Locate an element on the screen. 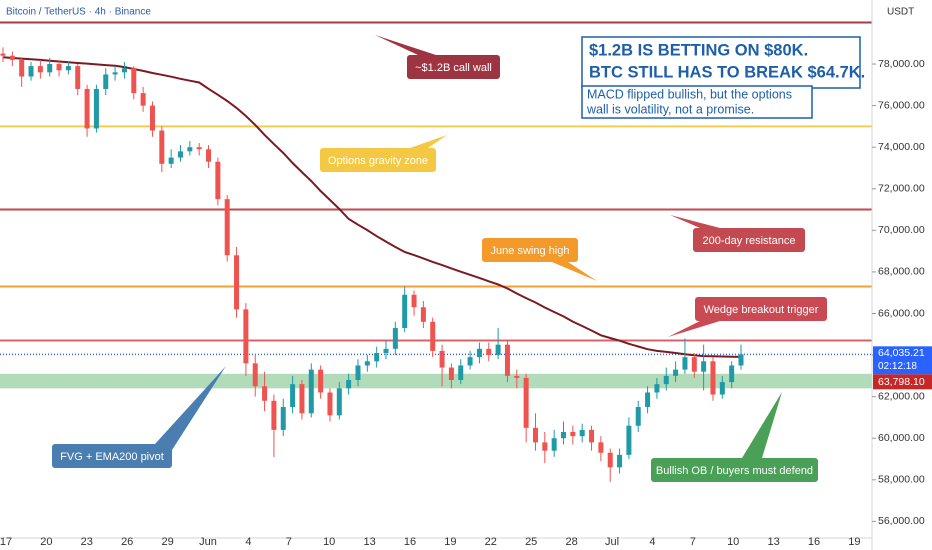  subtitle-box is located at coordinates (697, 102).